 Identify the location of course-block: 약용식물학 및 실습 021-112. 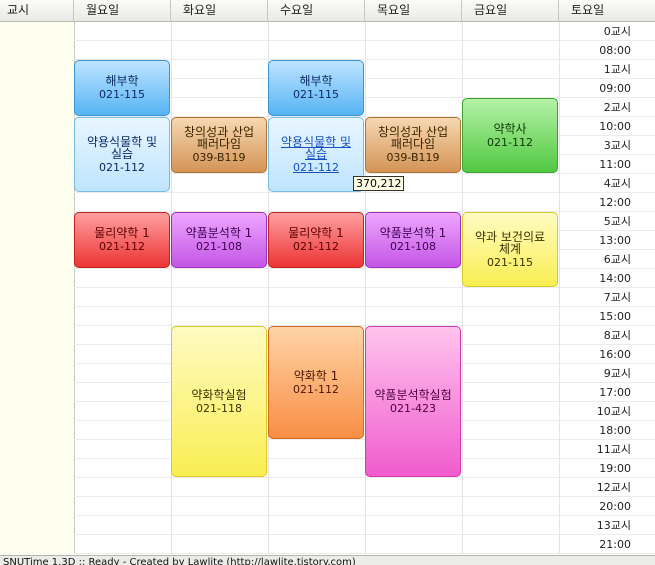
(122, 154).